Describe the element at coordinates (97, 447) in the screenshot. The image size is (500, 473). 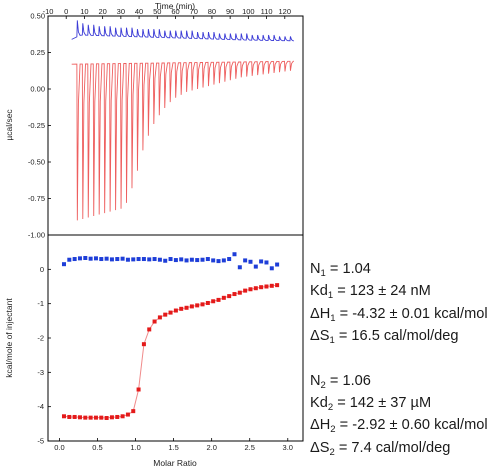
I see `molar-ratio-tick-label: 0.5` at that location.